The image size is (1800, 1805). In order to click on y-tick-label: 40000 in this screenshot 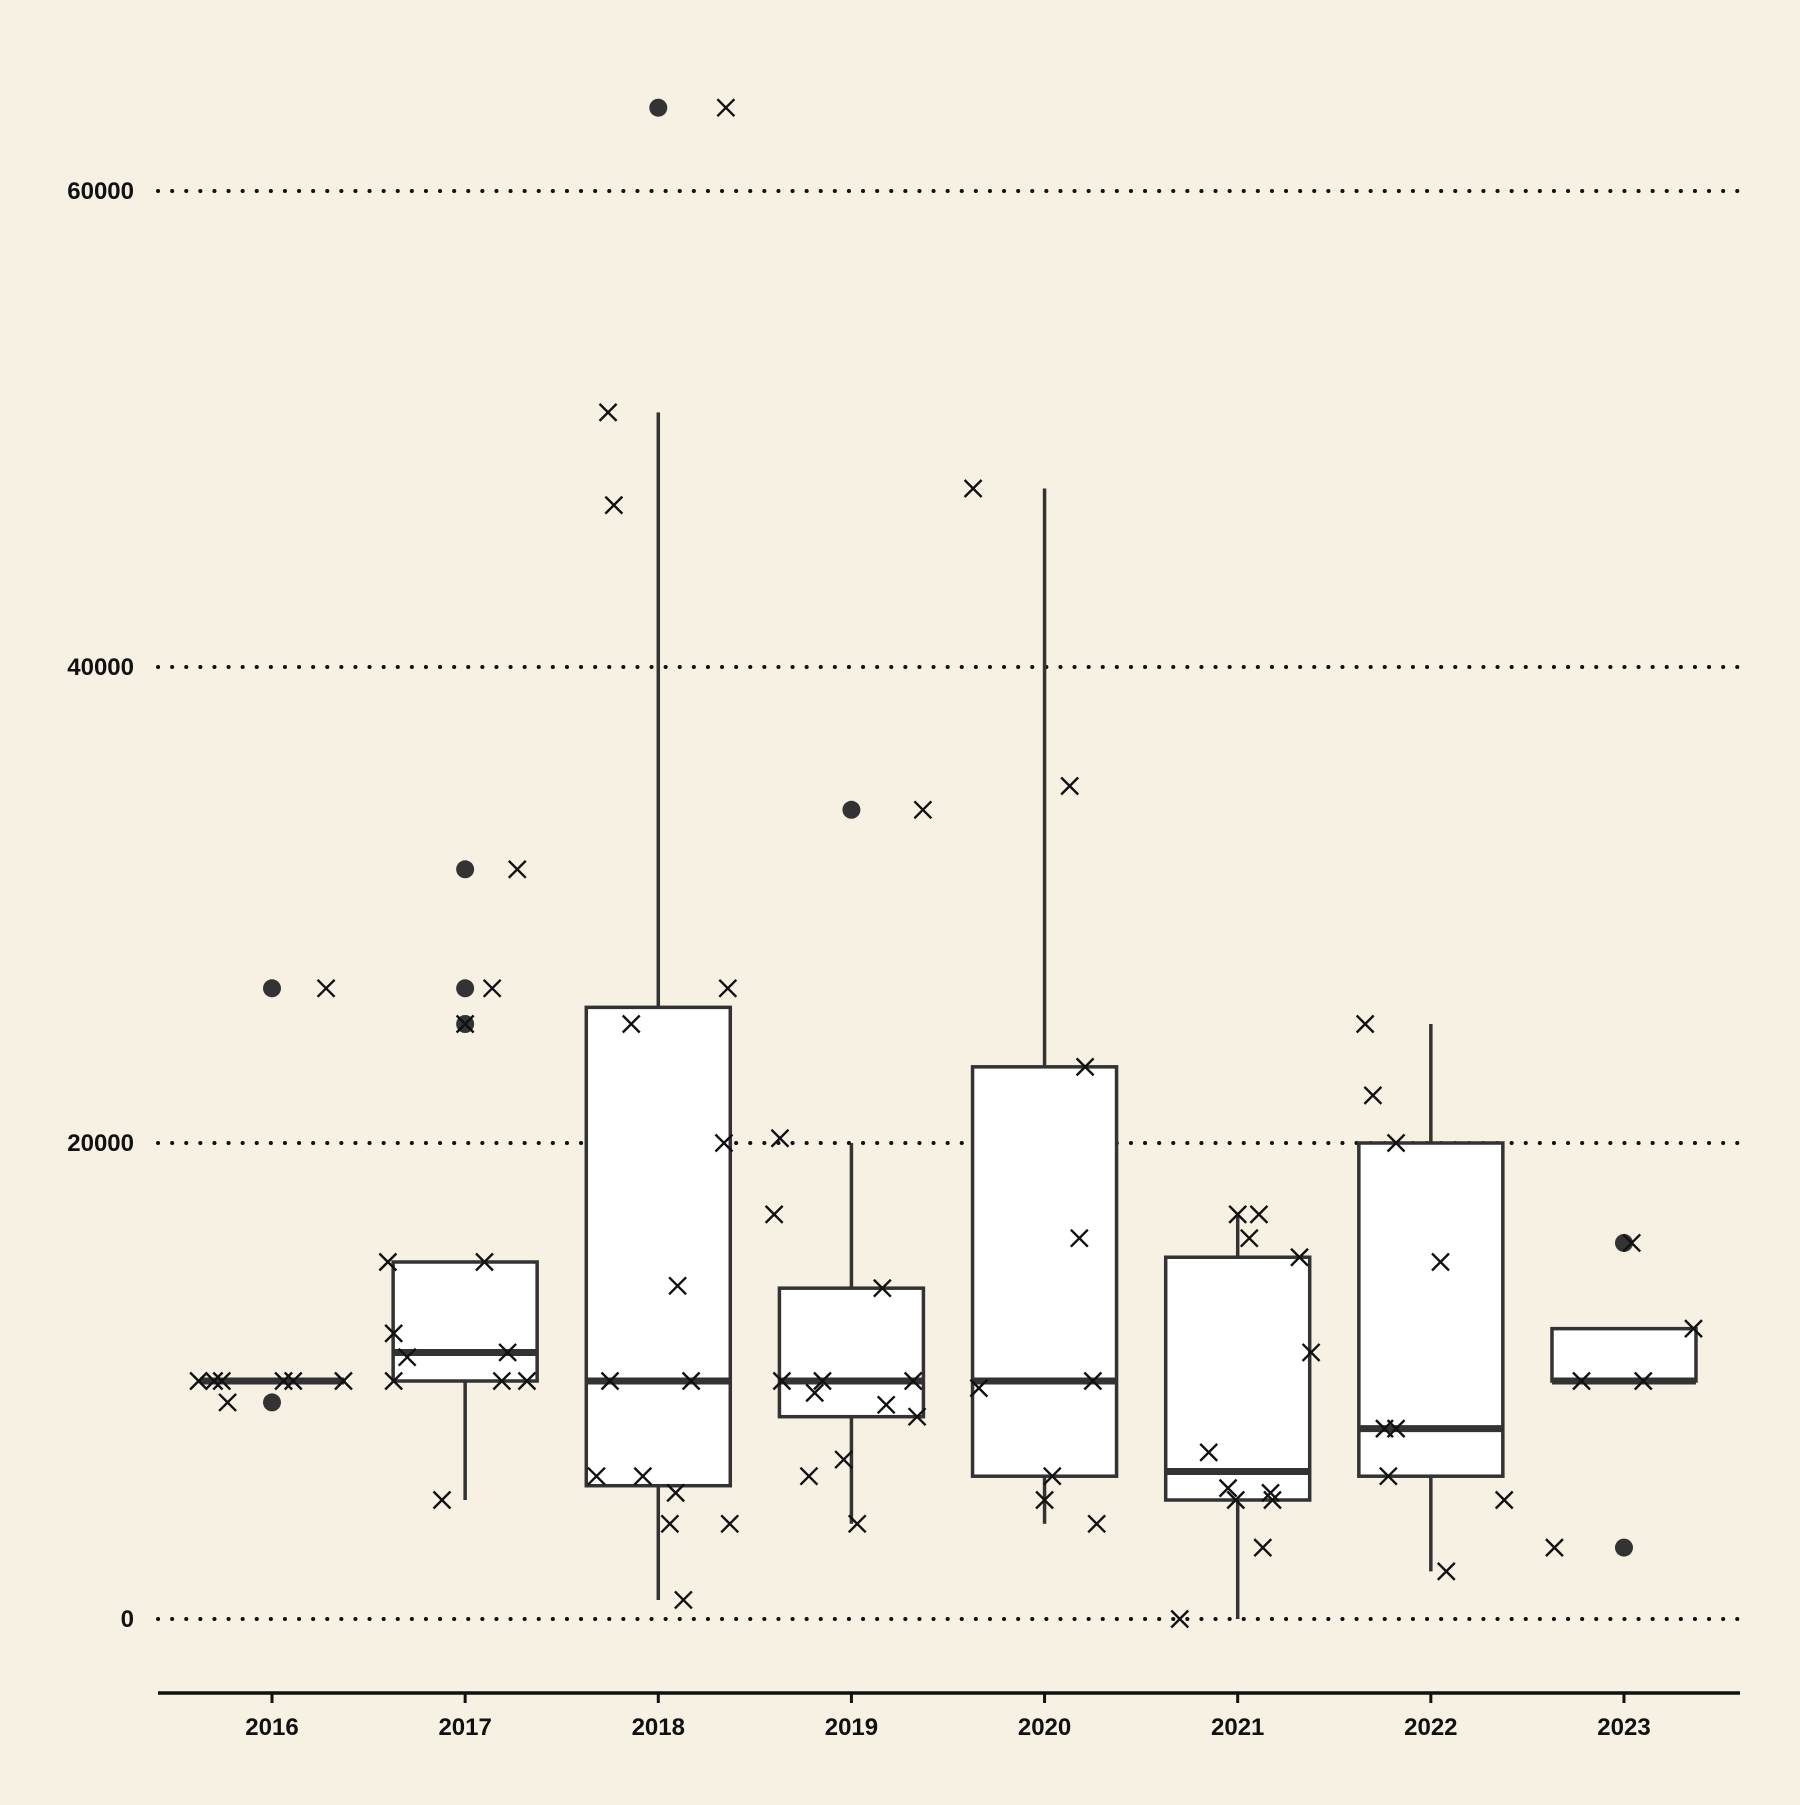, I will do `click(100, 667)`.